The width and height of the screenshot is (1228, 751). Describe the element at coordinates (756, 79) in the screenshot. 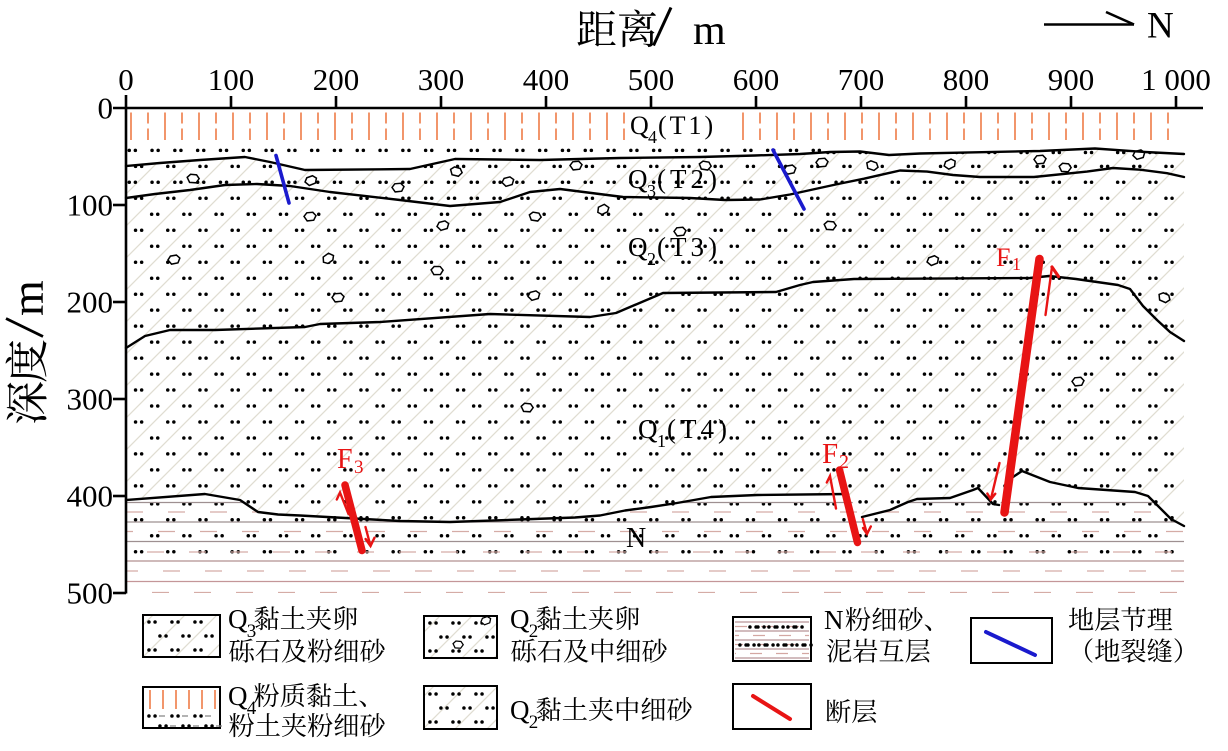

I see `svg-text: 600` at that location.